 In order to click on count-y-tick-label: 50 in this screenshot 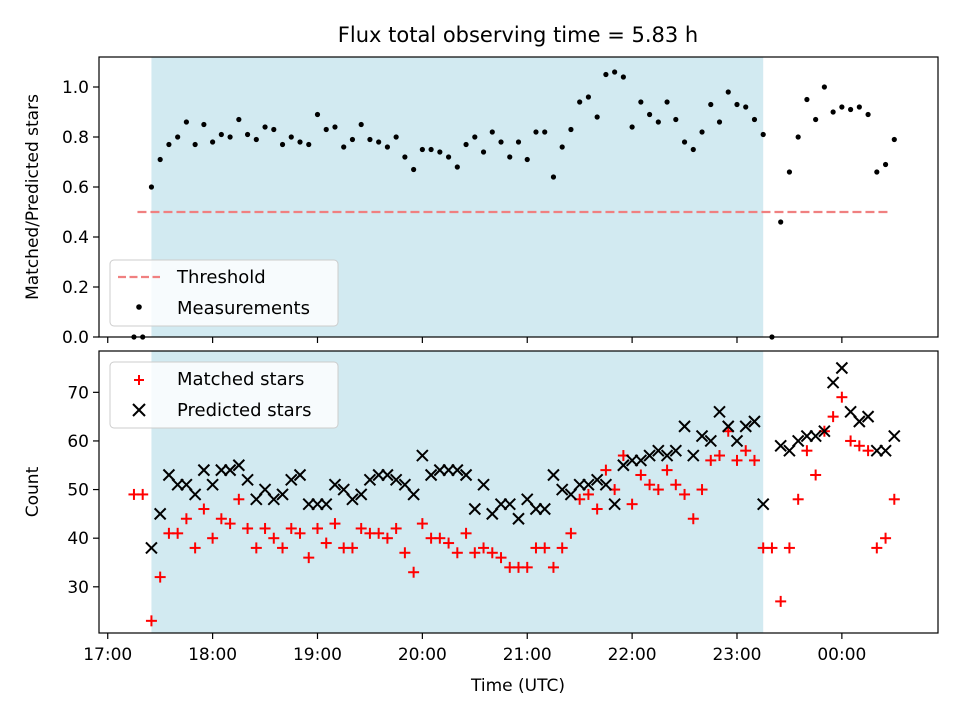, I will do `click(78, 491)`.